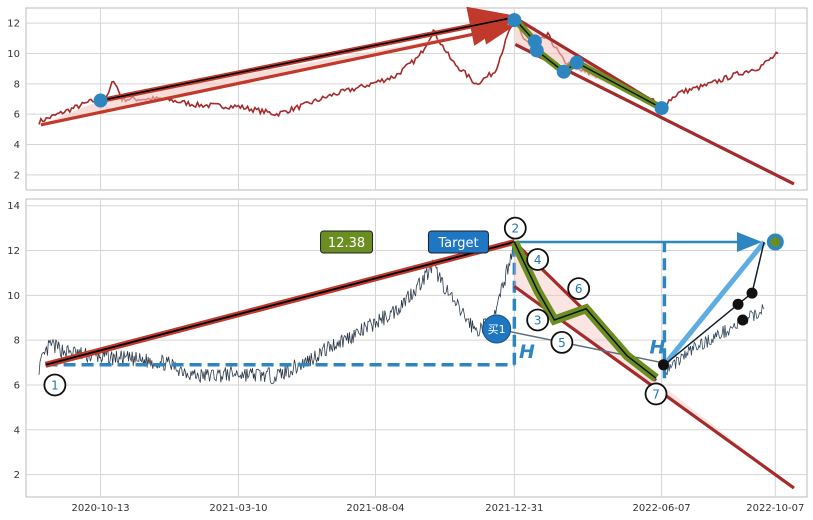 This screenshot has height=520, width=813. What do you see at coordinates (280, 303) in the screenshot?
I see `bottom-up-core-line` at bounding box center [280, 303].